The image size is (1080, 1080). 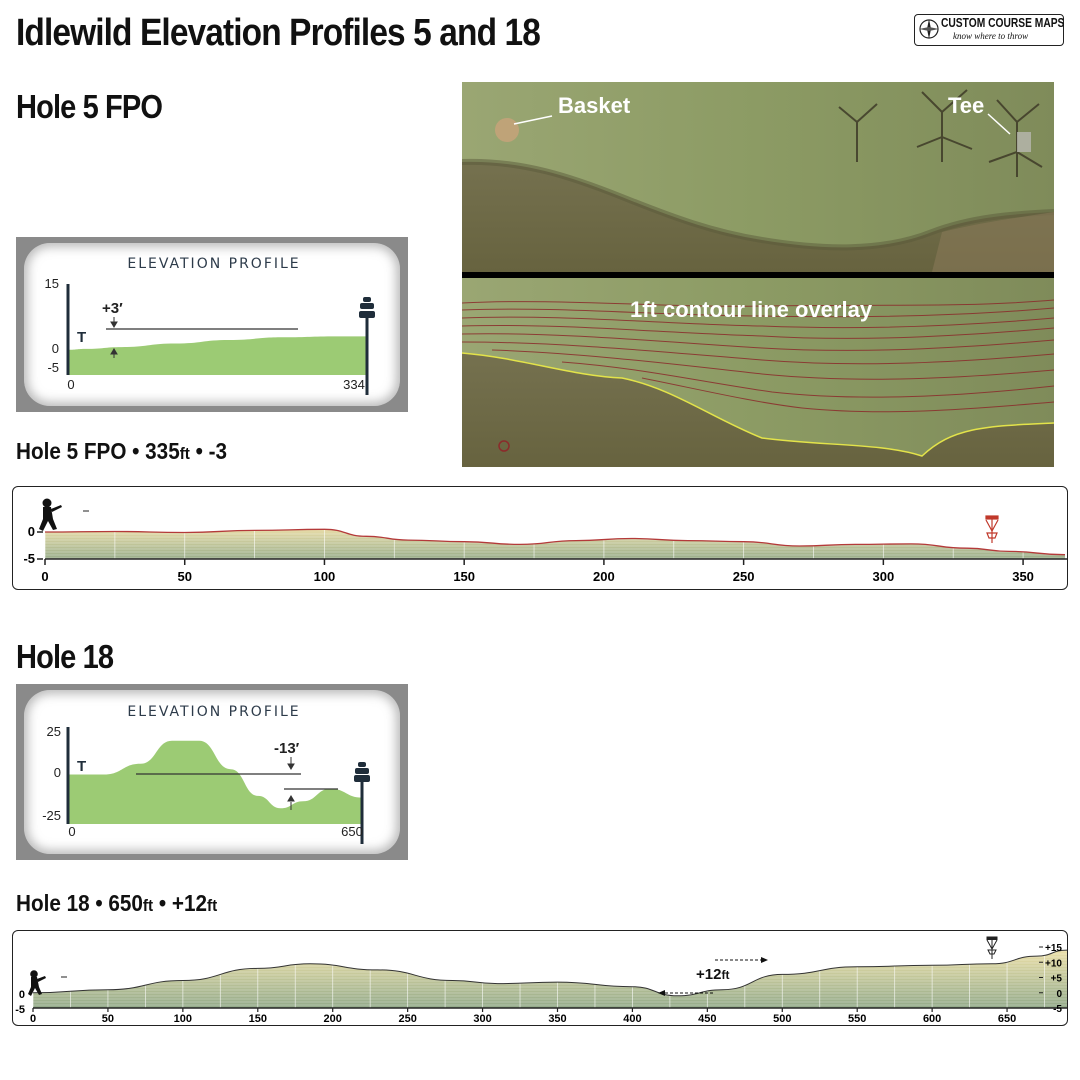 I want to click on hole18-strip-y-label: -5, so click(x=20, y=1010).